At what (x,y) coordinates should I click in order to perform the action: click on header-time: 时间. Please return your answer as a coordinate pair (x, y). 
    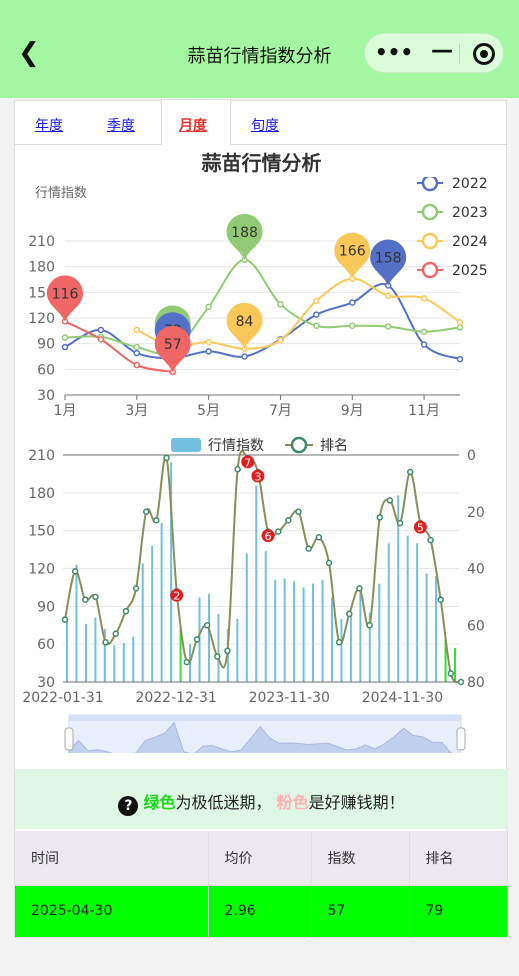
    Looking at the image, I should click on (112, 858).